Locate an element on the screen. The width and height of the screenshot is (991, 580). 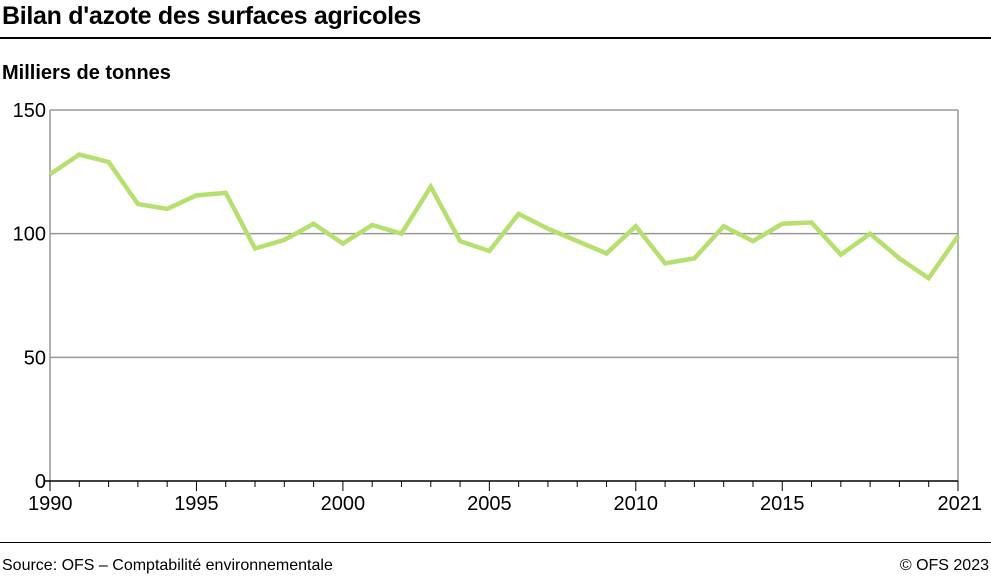
x-tick-label: 2010 is located at coordinates (636, 504).